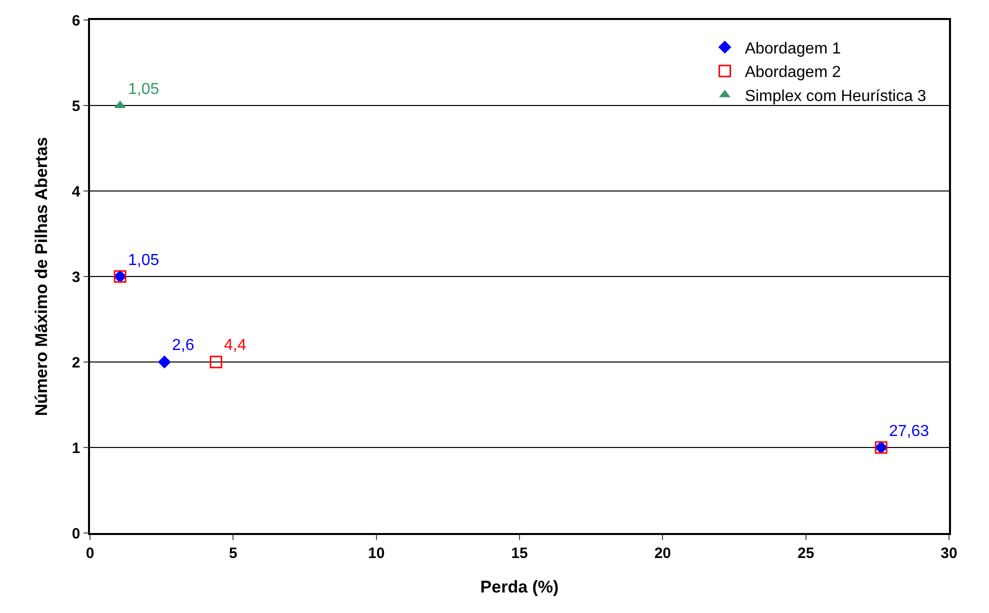 The width and height of the screenshot is (989, 613). Describe the element at coordinates (76, 106) in the screenshot. I see `y-tick-label: 5` at that location.